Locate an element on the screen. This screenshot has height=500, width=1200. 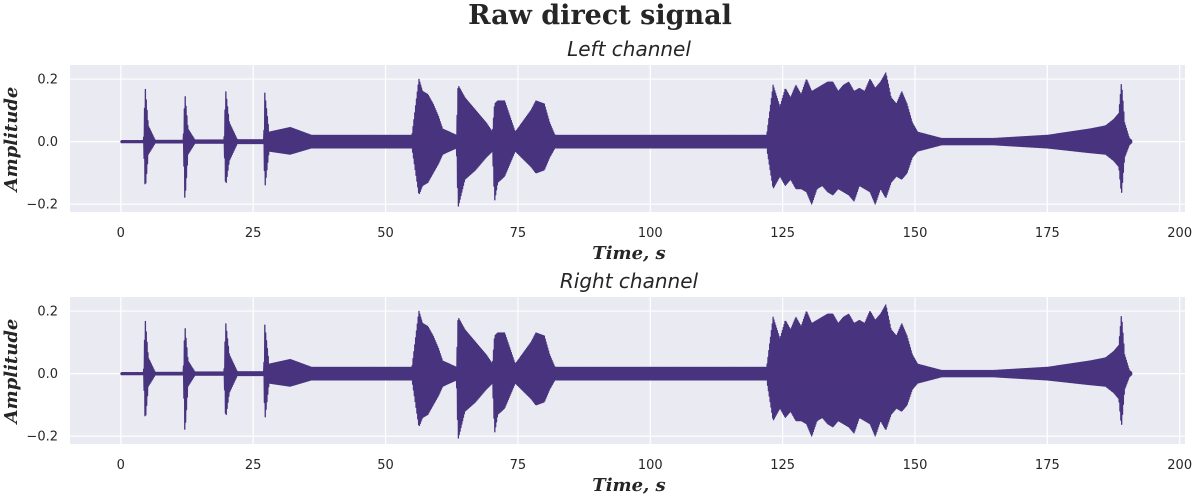
figure-suptitle: Raw direct signal is located at coordinates (600, 15).